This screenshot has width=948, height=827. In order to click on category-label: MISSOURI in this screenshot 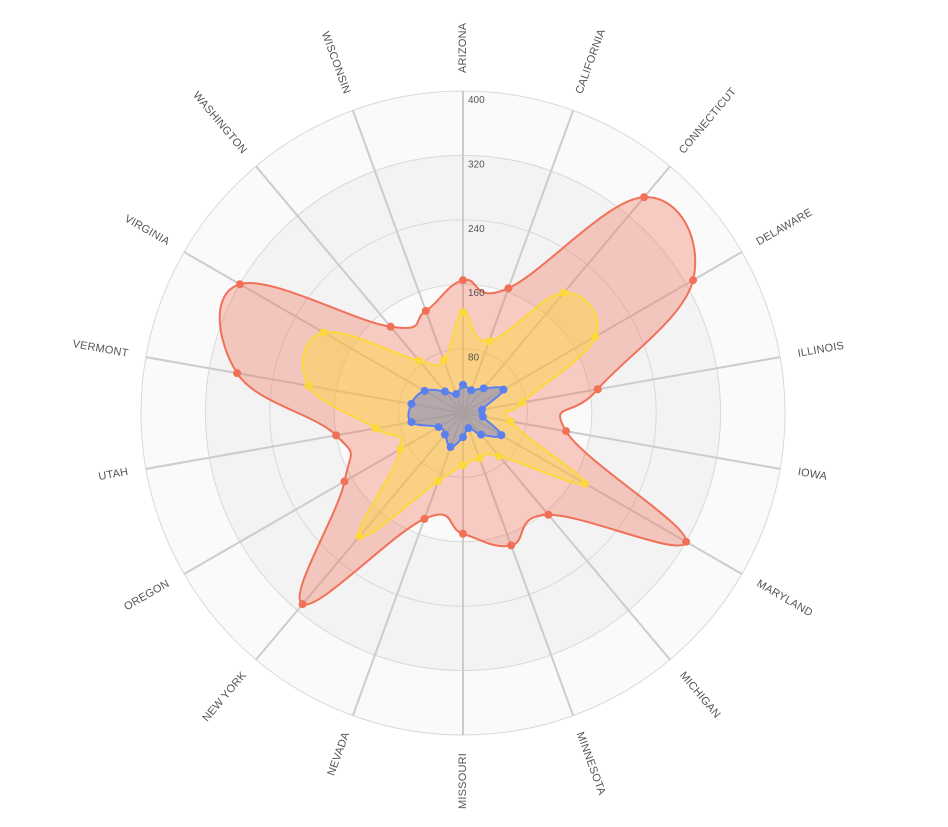, I will do `click(463, 781)`.